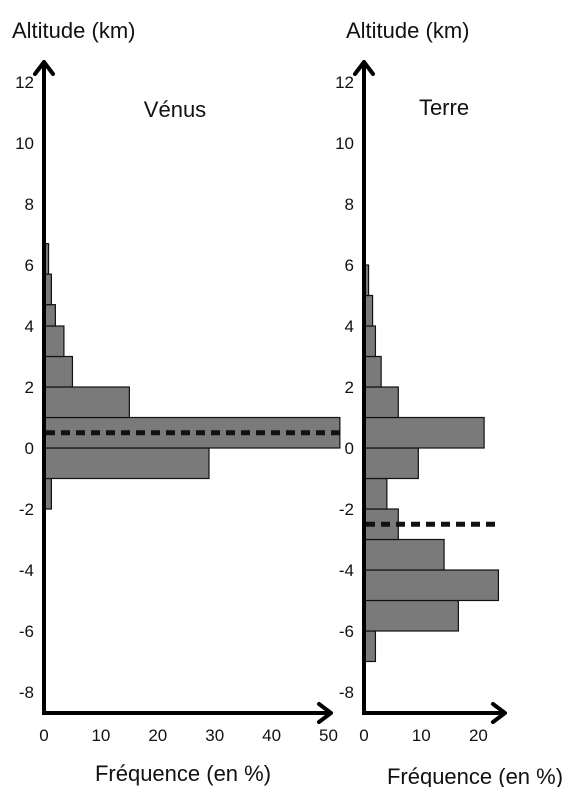  Describe the element at coordinates (26, 631) in the screenshot. I see `venus-y-tick-label: -6` at that location.